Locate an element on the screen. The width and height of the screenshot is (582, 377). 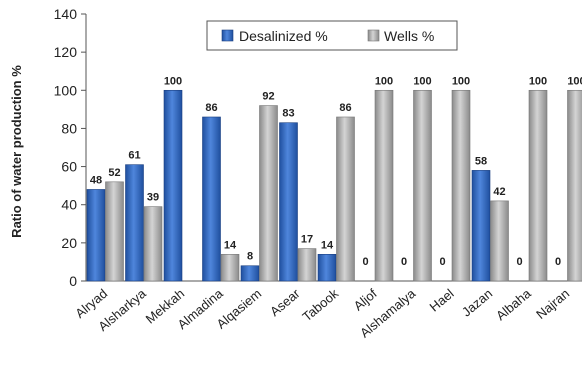
y-tick-label: 140 is located at coordinates (66, 14).